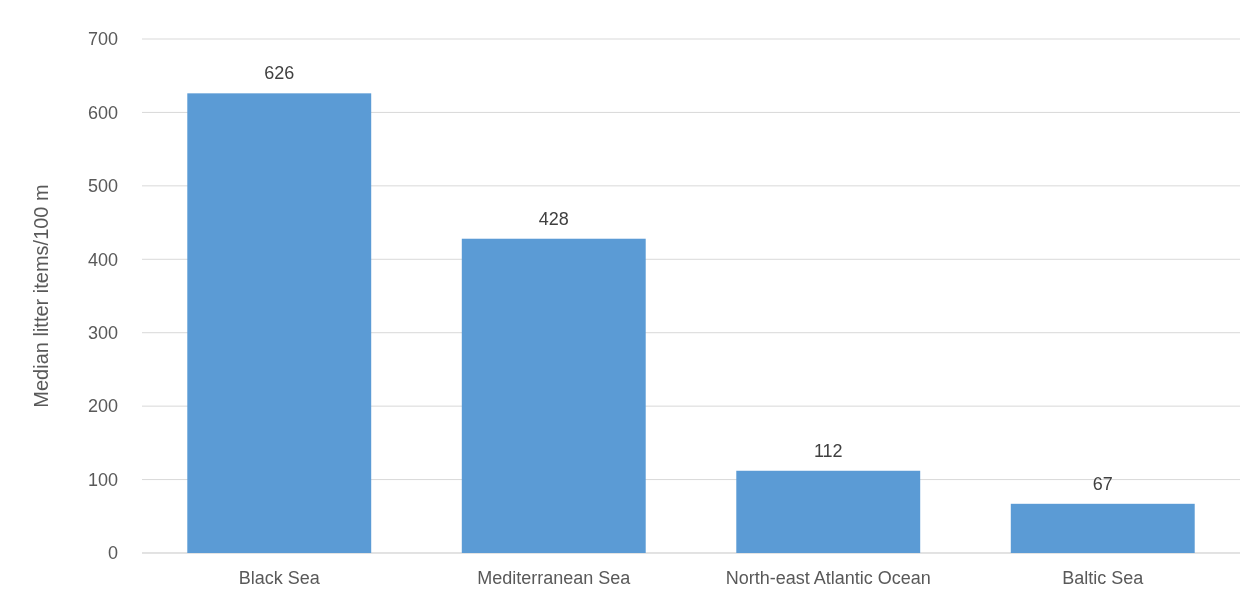 Image resolution: width=1258 pixels, height=601 pixels. I want to click on x-tick-label: North-east Atlantic Ocean, so click(828, 578).